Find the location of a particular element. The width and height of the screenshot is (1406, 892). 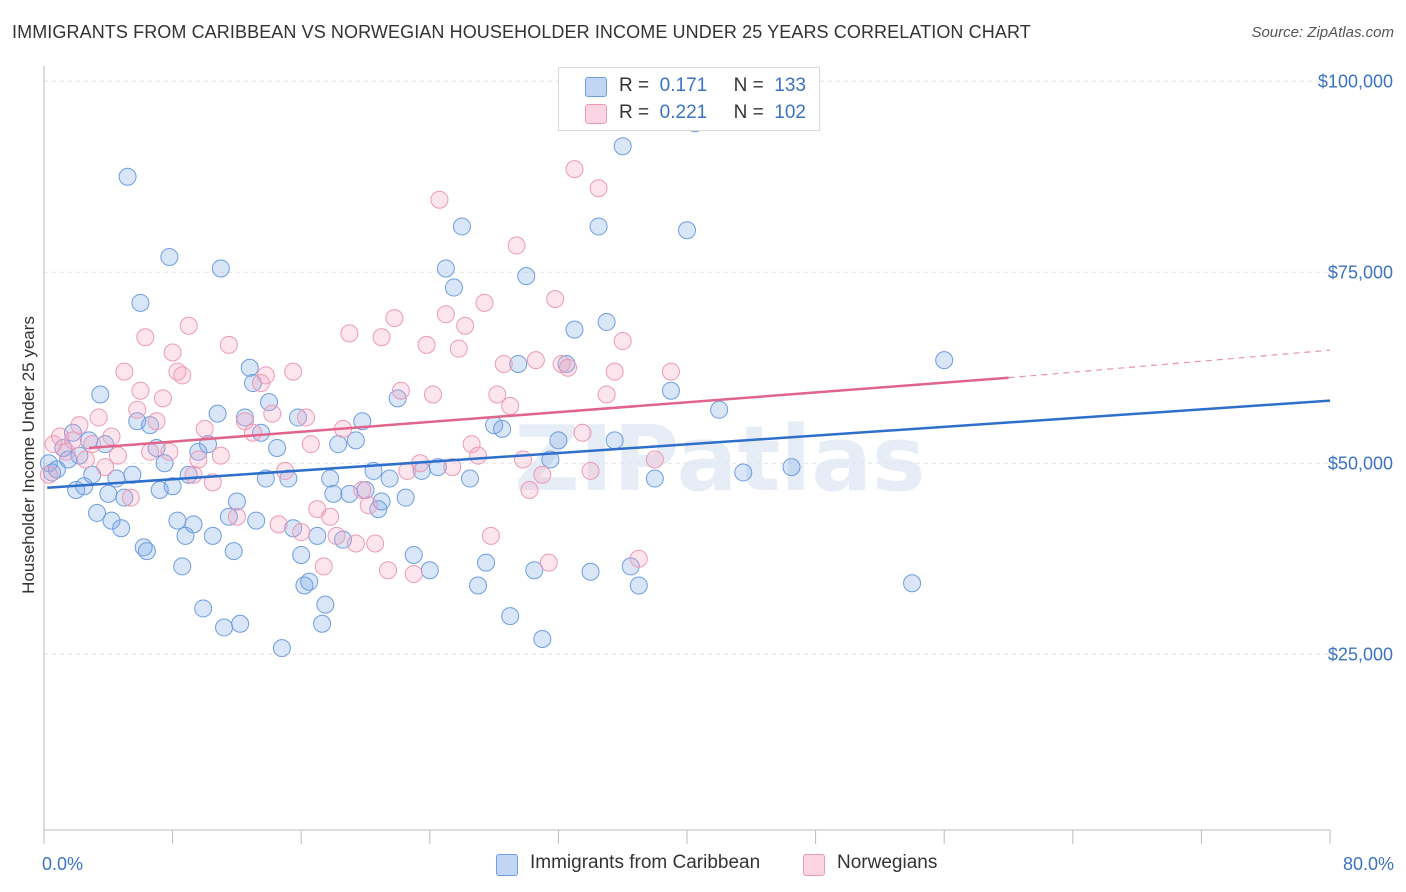

watermark: ZIPatlas is located at coordinates (719, 459).